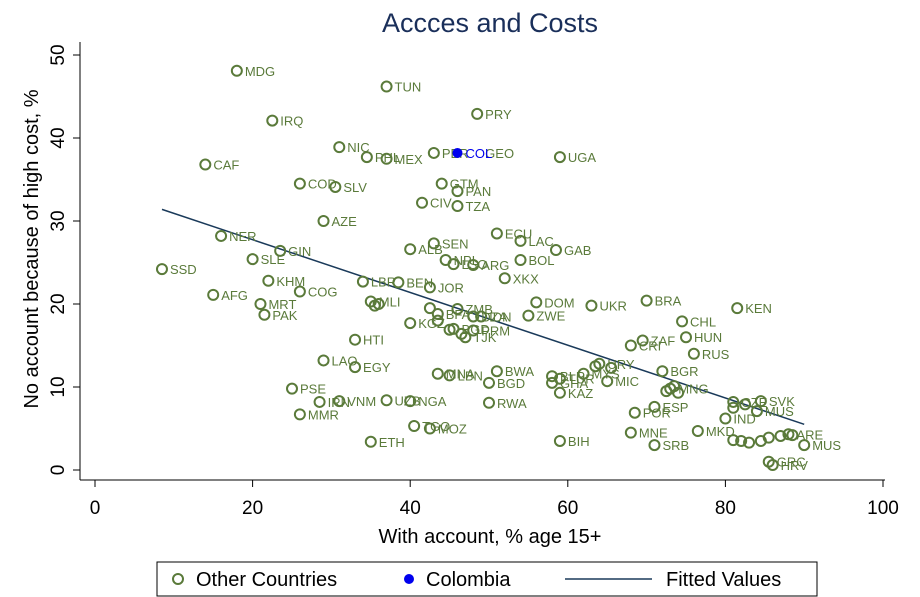 The width and height of the screenshot is (920, 597). What do you see at coordinates (478, 153) in the screenshot?
I see `colombia-point-label: COL` at bounding box center [478, 153].